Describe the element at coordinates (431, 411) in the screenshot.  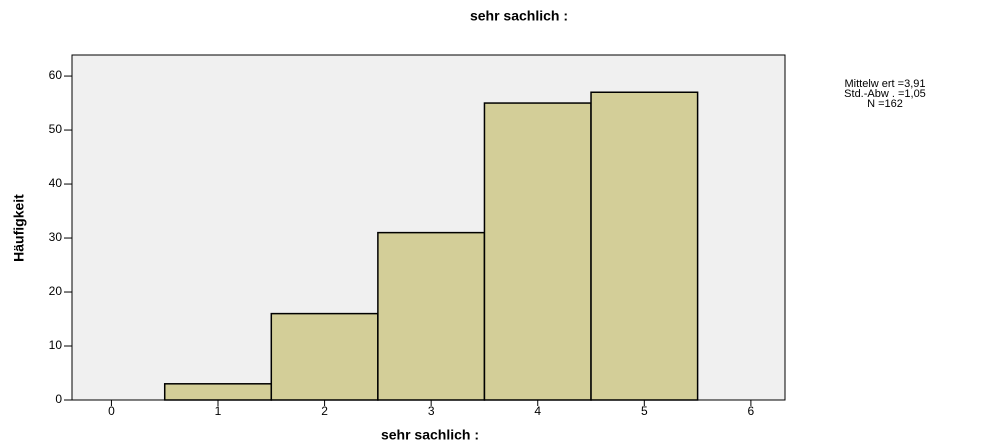
I see `x-tick-label: 3` at that location.